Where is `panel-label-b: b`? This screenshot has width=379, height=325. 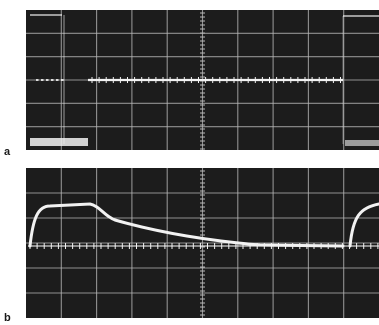 panel-label-b: b is located at coordinates (7, 318).